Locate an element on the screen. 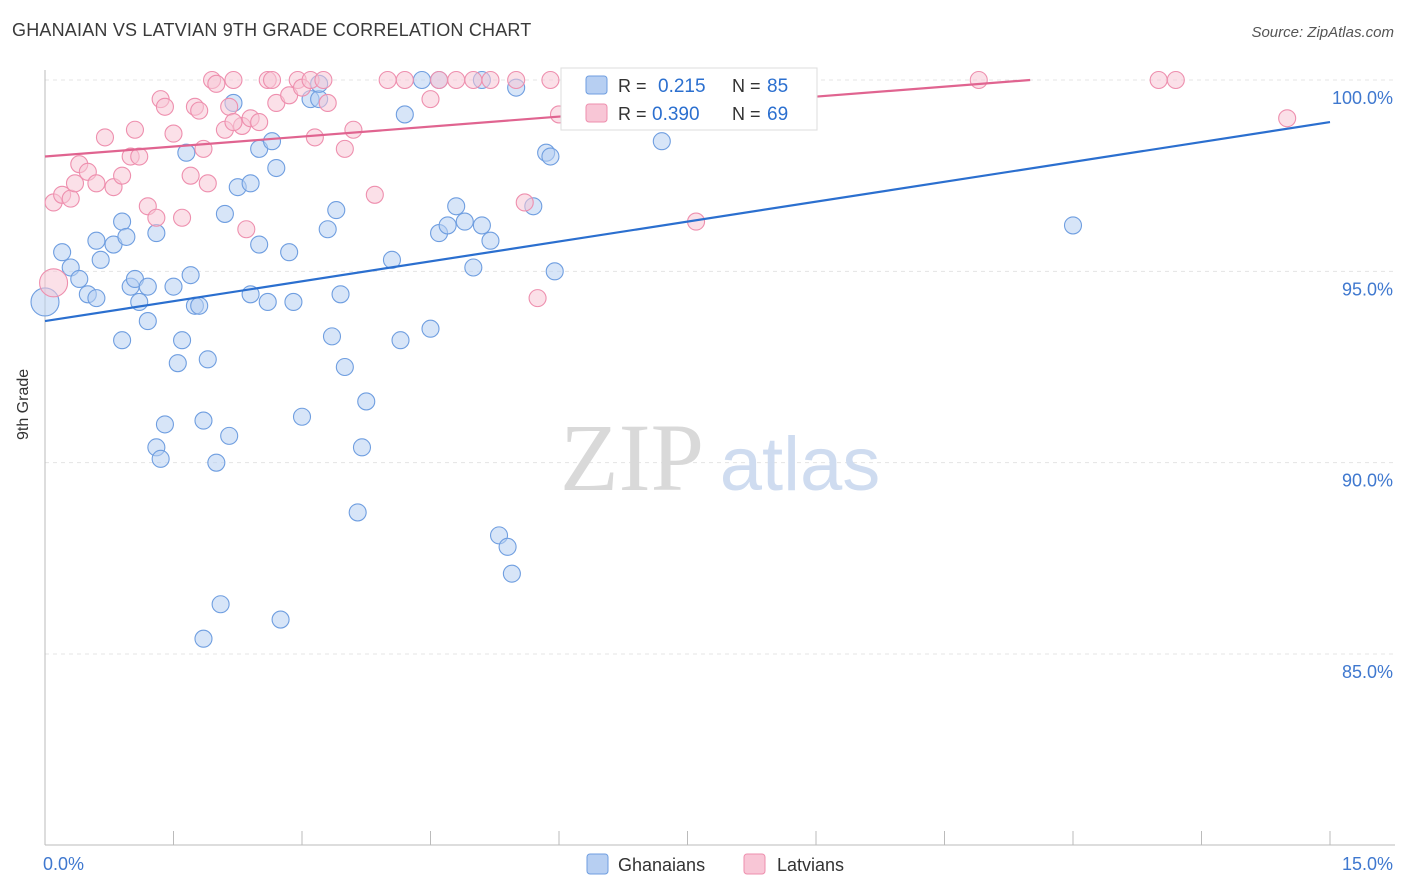 The height and width of the screenshot is (892, 1406). legend-top-swatch-latvians is located at coordinates (596, 113).